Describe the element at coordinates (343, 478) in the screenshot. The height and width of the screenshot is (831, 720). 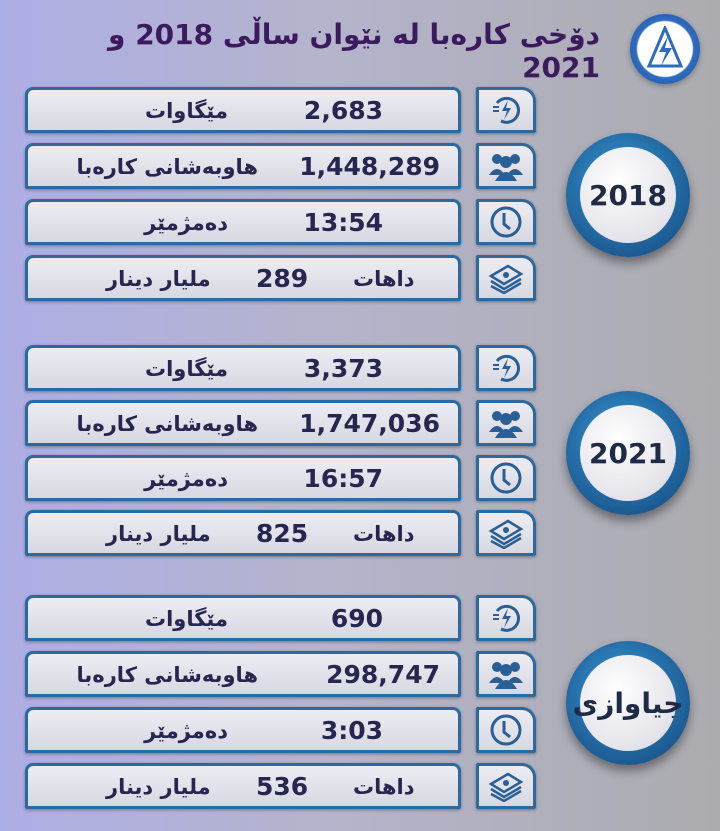
I see `stat-value: 16:57` at that location.